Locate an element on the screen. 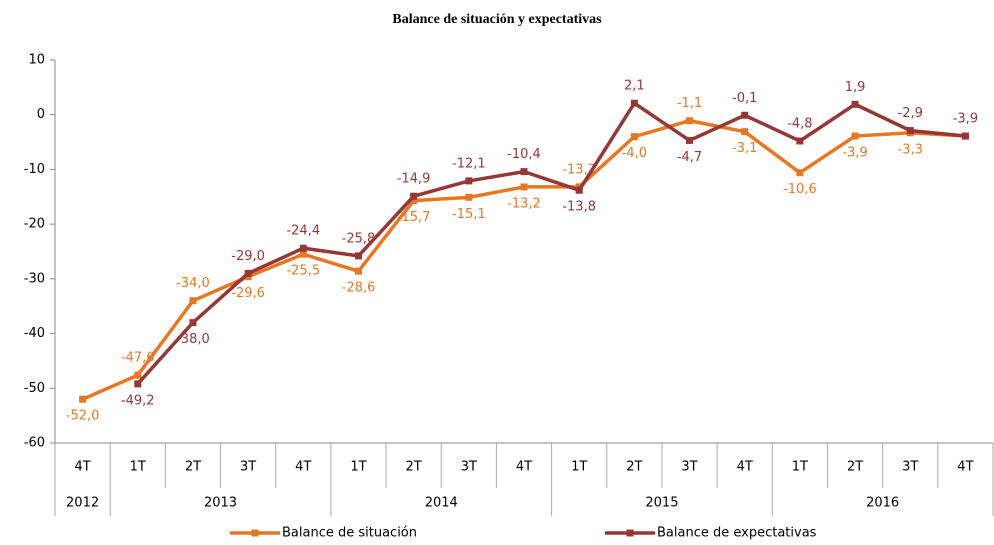  y-tick-label: 0 is located at coordinates (41, 114).